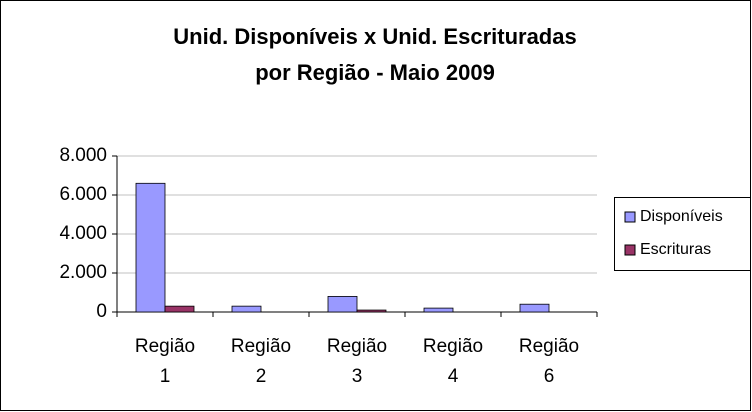  What do you see at coordinates (357, 361) in the screenshot?
I see `x-tick-label: Região 3` at bounding box center [357, 361].